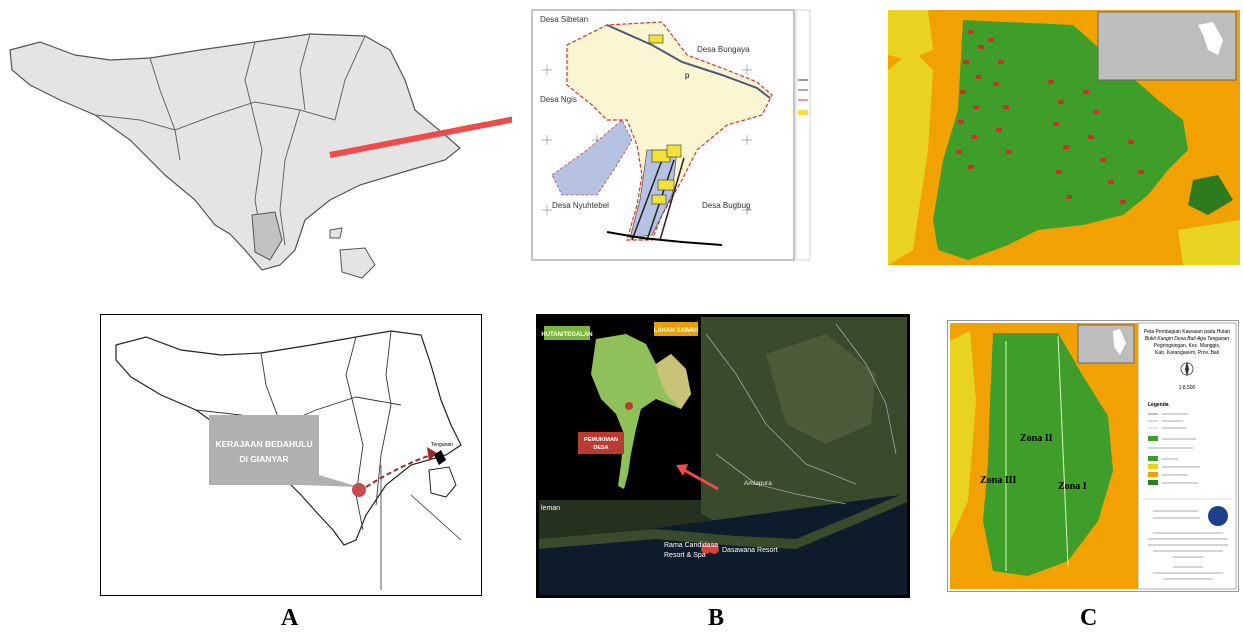 This screenshot has height=639, width=1243. What do you see at coordinates (750, 550) in the screenshot?
I see `svg-text: Dasawana Resort` at bounding box center [750, 550].